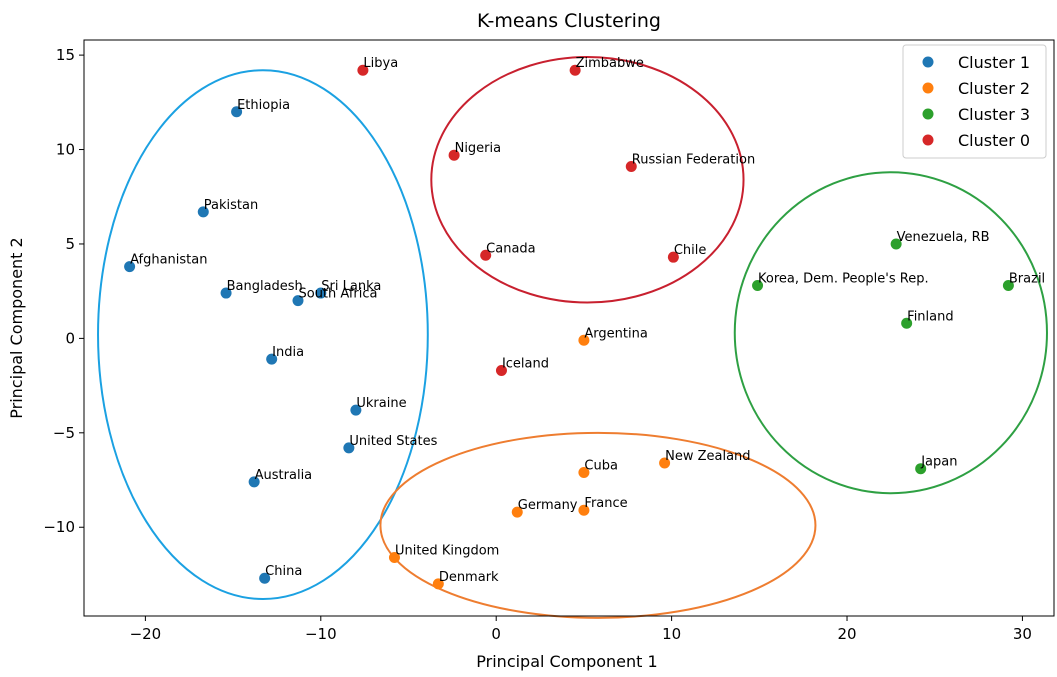 The height and width of the screenshot is (677, 1057). I want to click on point-russian-federation, so click(631, 167).